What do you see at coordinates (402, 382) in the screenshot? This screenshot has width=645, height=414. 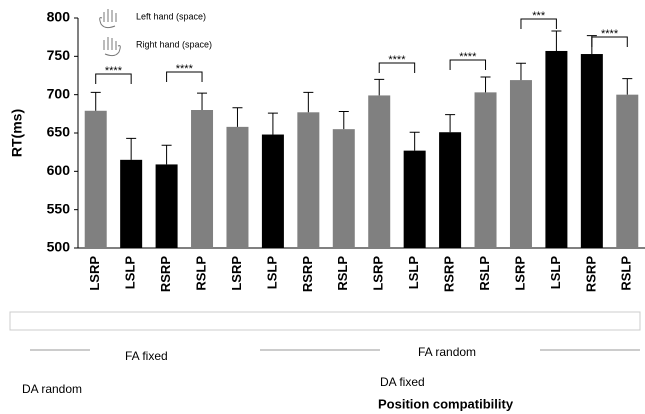 I see `group-label: DA fixed` at bounding box center [402, 382].